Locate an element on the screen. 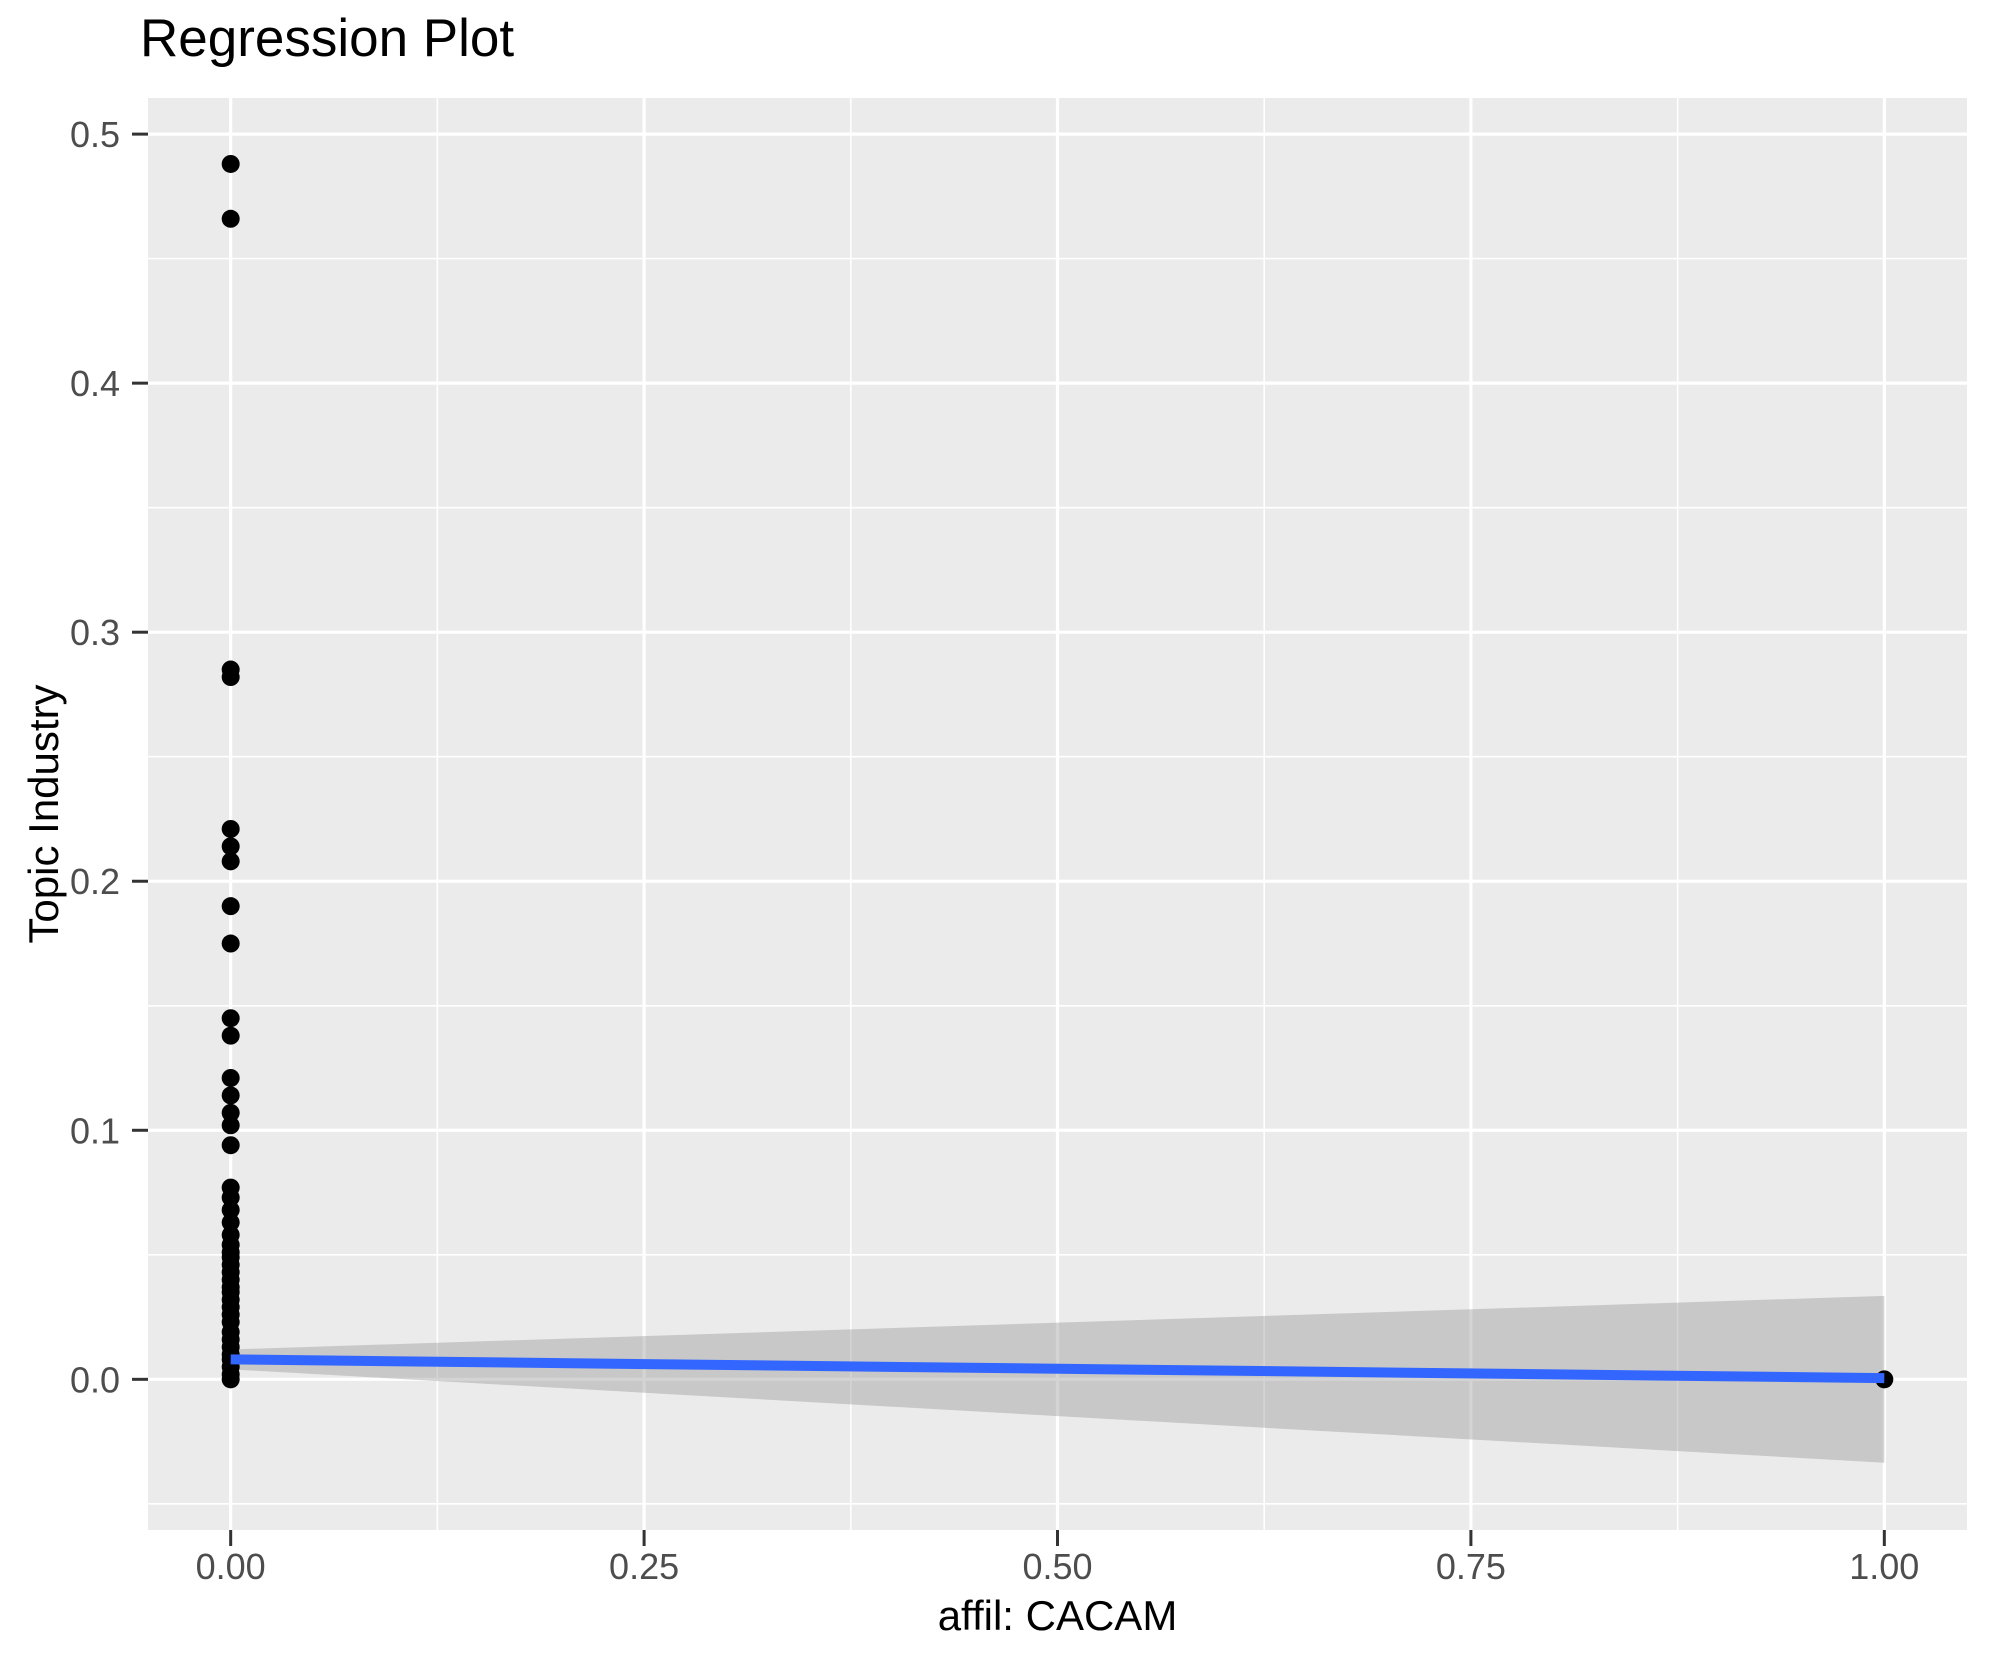 This screenshot has width=1990, height=1665. x-tick-labels: 0.00 0.25 0.50 0.75 1.00 is located at coordinates (1058, 1566).